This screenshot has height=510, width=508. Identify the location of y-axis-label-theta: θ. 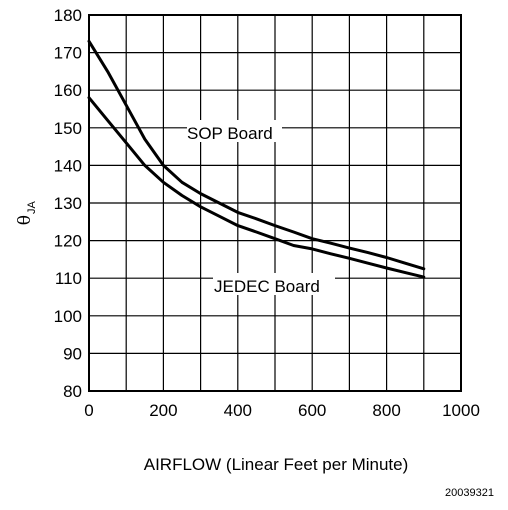
(25, 220).